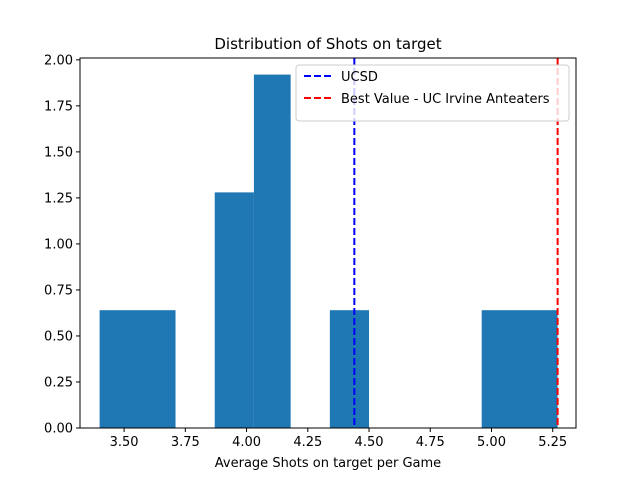 The height and width of the screenshot is (480, 640). What do you see at coordinates (58, 244) in the screenshot?
I see `y-tick-label: 1.00` at bounding box center [58, 244].